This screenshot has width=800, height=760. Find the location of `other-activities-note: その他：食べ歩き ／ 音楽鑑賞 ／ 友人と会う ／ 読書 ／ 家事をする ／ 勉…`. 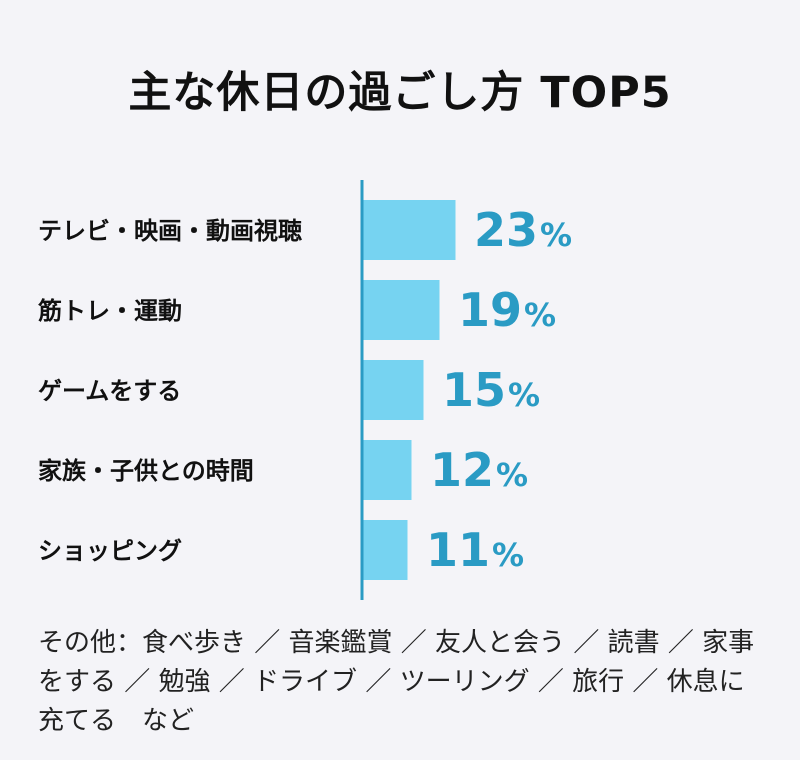

other-activities-note: その他：食べ歩き ／ 音楽鑑賞 ／ 友人と会う ／ 読書 ／ 家事をする ／ 勉… is located at coordinates (396, 682).